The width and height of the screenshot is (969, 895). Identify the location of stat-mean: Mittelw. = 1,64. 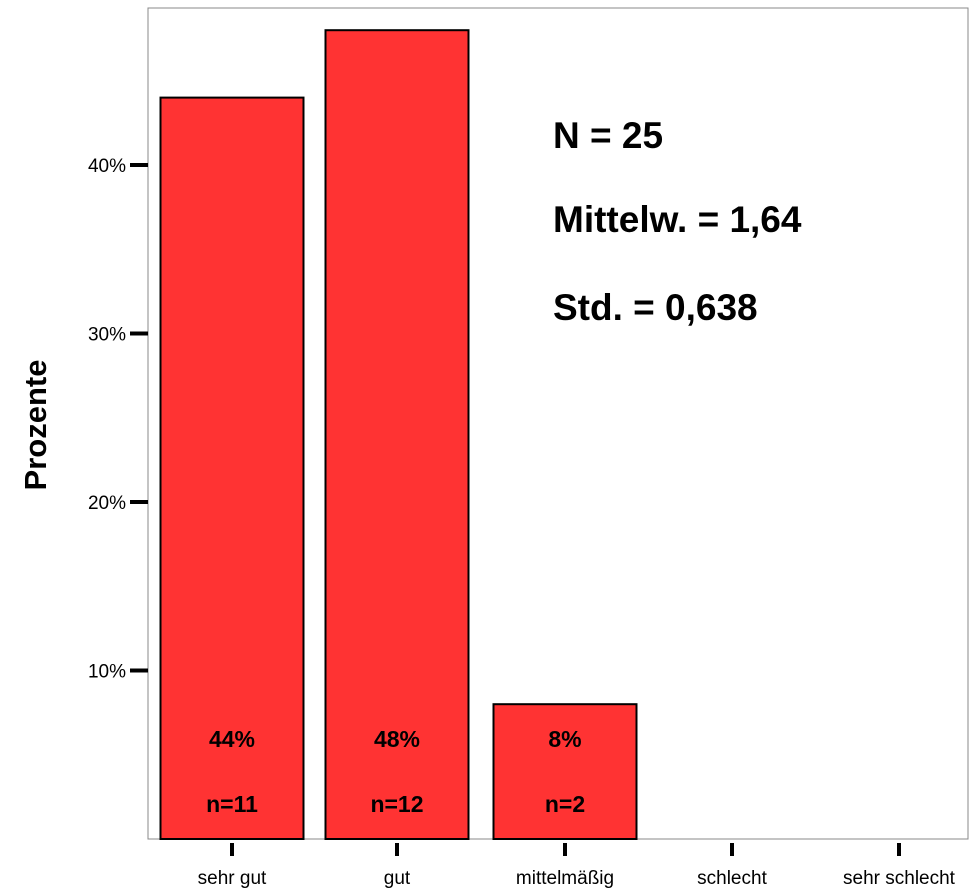
(677, 219).